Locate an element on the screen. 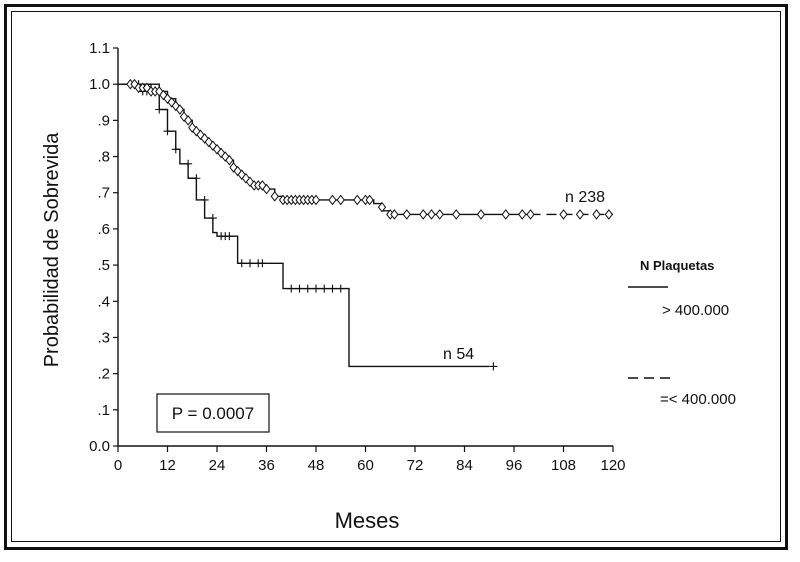 The width and height of the screenshot is (800, 562). y-tick-label: .2 is located at coordinates (103, 374).